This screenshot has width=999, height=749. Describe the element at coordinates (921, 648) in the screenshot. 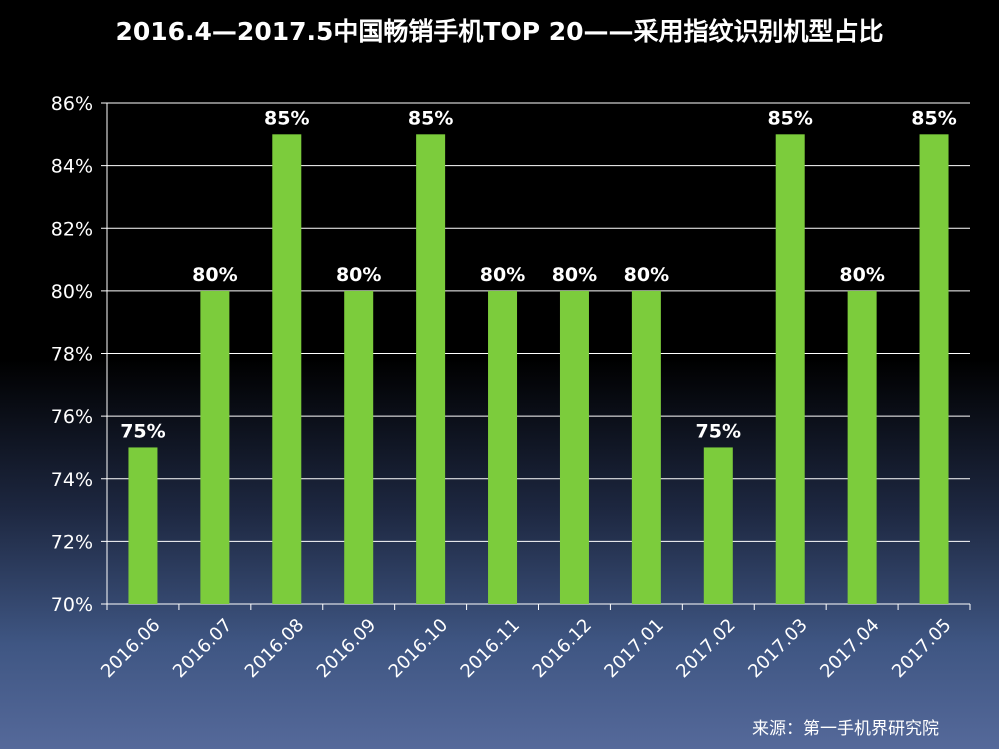

I see `x-tick-label: 2017.05` at that location.